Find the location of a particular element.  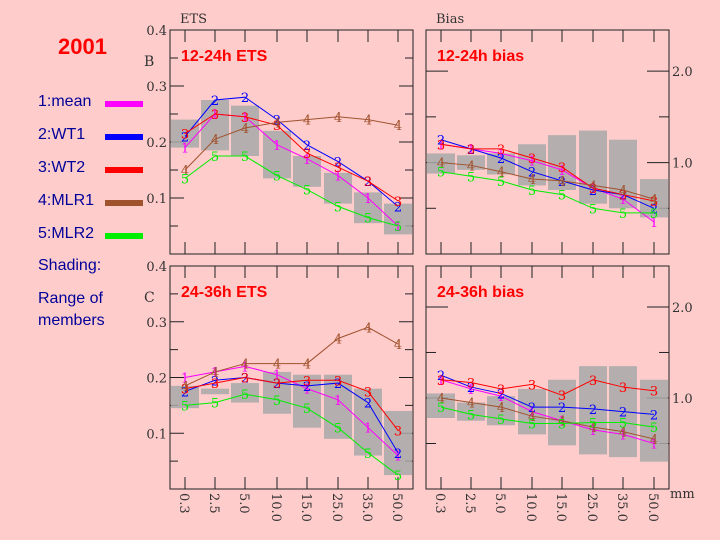

legend-swatch-mlr2 is located at coordinates (124, 236).